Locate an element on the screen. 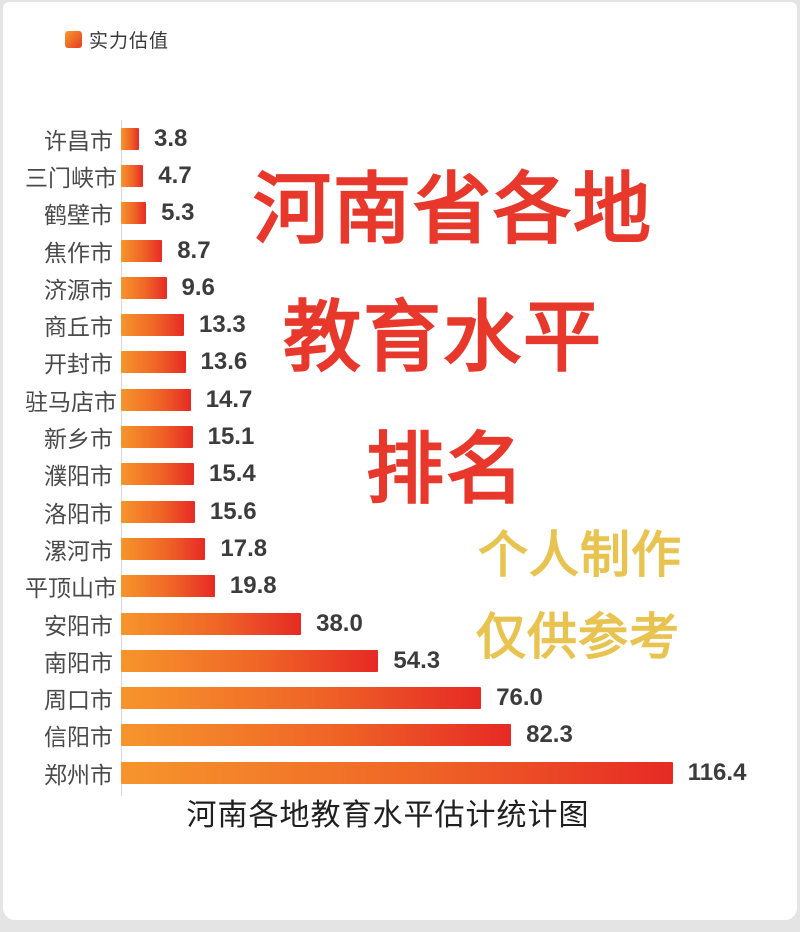 The image size is (800, 932). bar-row: 商丘市 13.3 is located at coordinates (411, 324).